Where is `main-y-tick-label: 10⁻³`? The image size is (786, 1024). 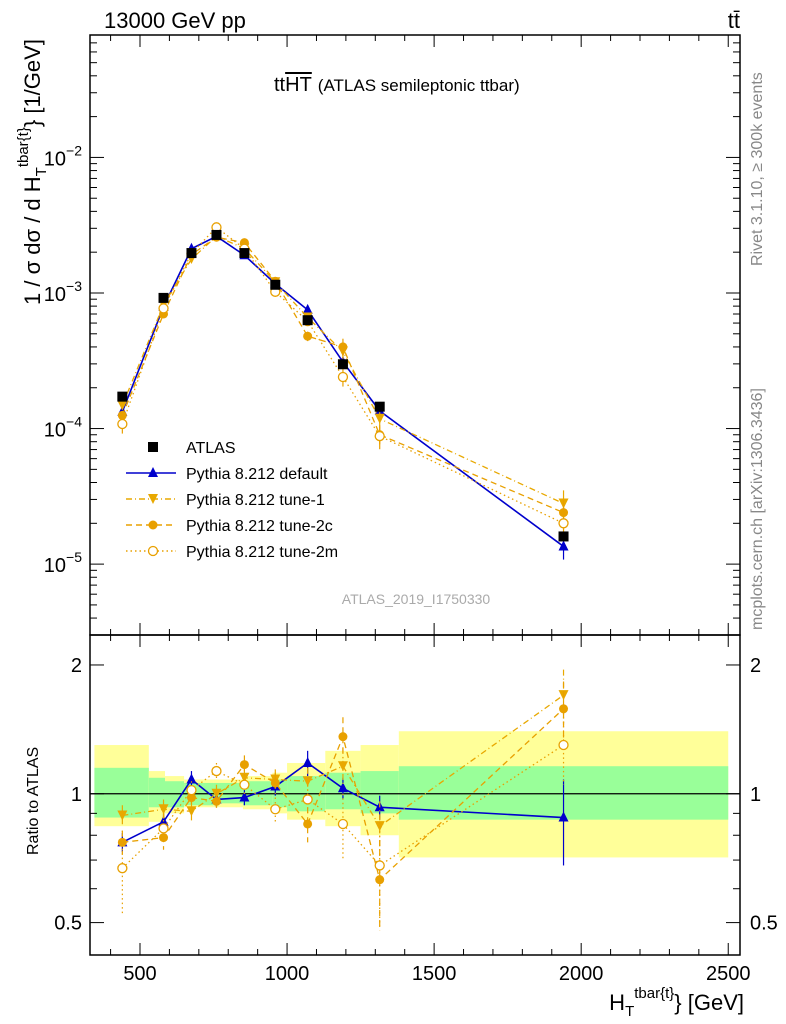
main-y-tick-label: 10⁻³ is located at coordinates (63, 292).